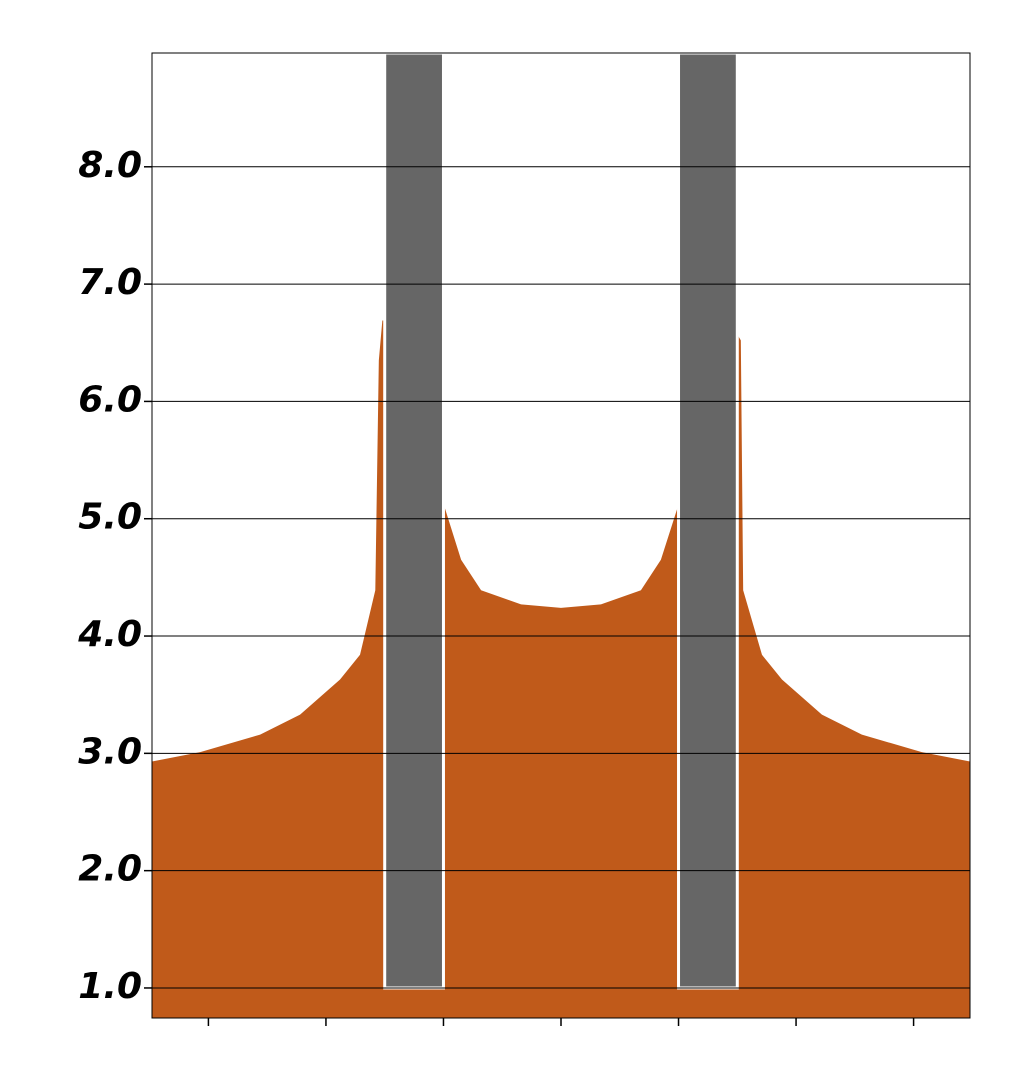  What do you see at coordinates (110, 282) in the screenshot?
I see `y-tick-label: 7.0` at bounding box center [110, 282].